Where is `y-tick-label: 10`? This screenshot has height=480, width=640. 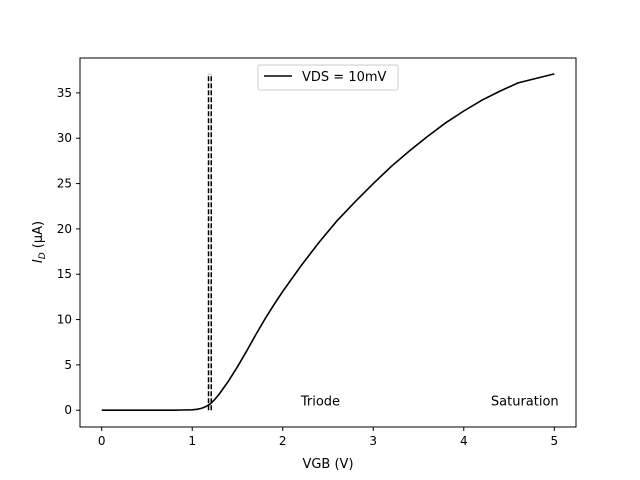
y-tick-label: 10 is located at coordinates (64, 320).